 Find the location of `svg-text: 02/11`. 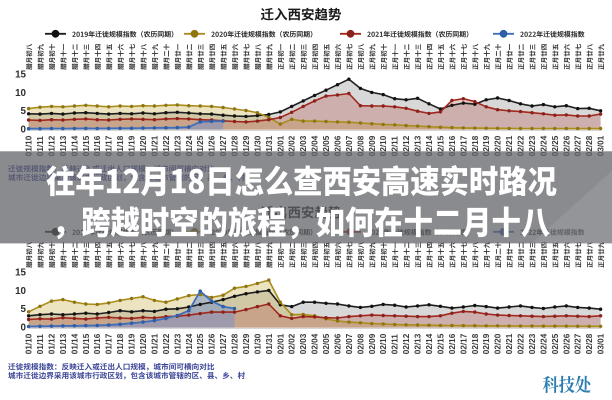

svg-text: 02/11 is located at coordinates (395, 146).